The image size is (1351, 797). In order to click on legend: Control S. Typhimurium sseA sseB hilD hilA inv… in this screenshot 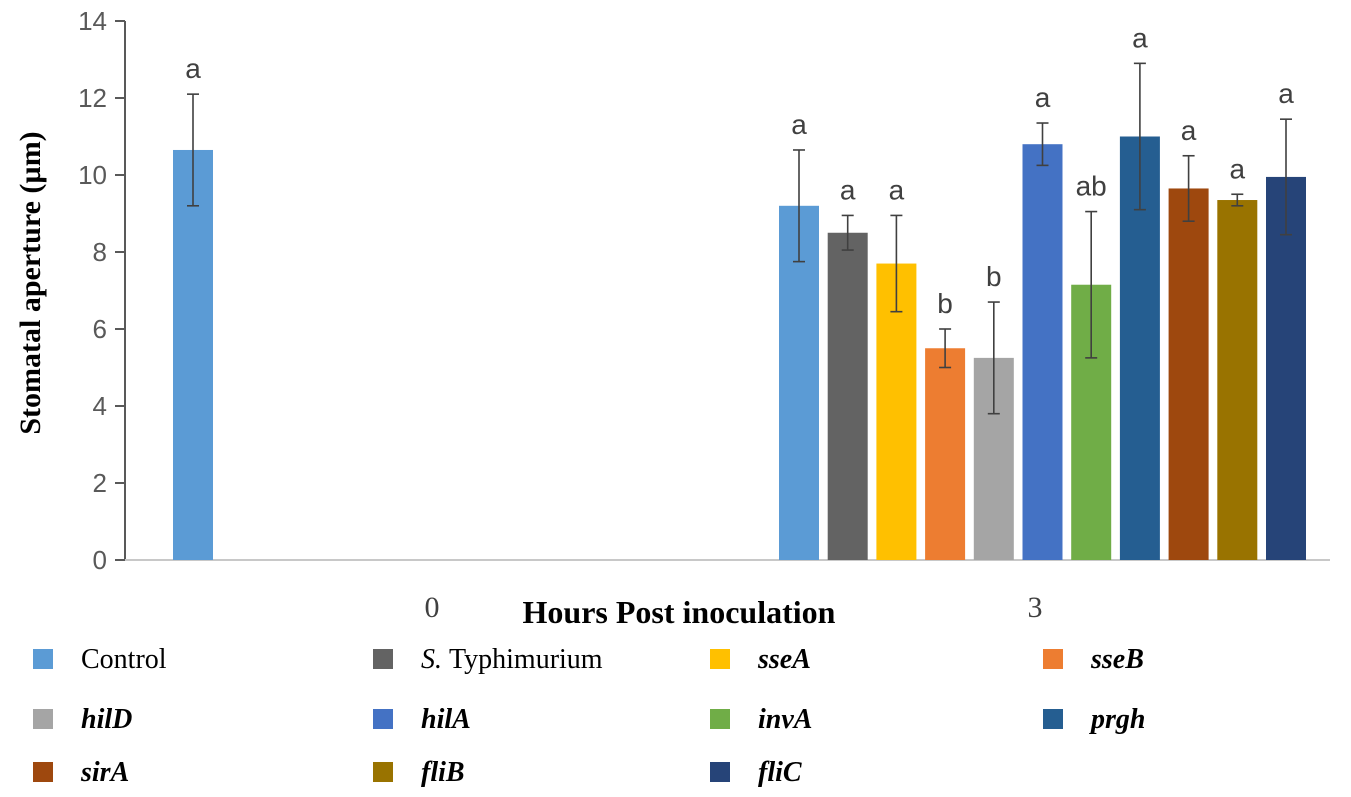, I will do `click(589, 716)`.